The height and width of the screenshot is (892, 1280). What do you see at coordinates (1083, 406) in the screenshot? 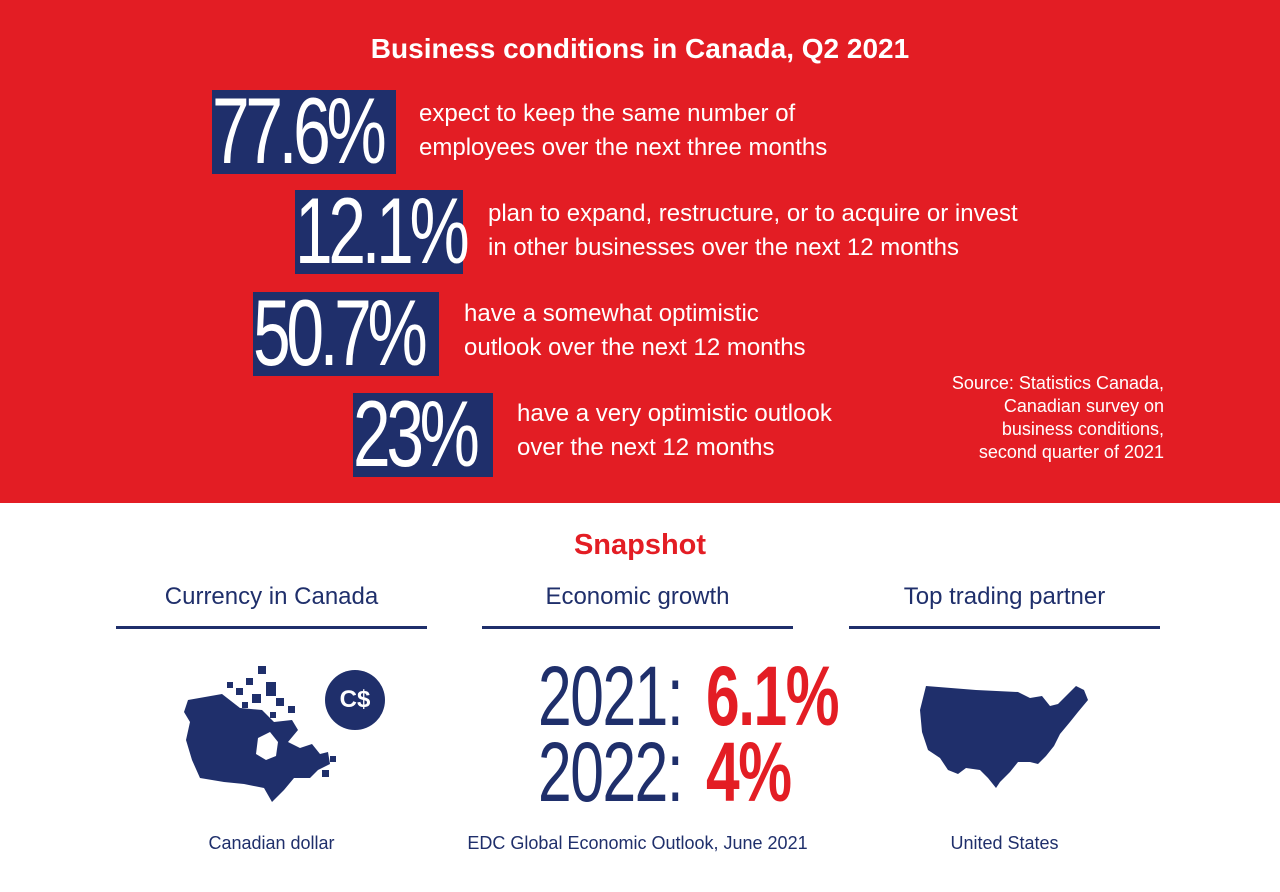
I see `source-line: Canadian survey on` at bounding box center [1083, 406].